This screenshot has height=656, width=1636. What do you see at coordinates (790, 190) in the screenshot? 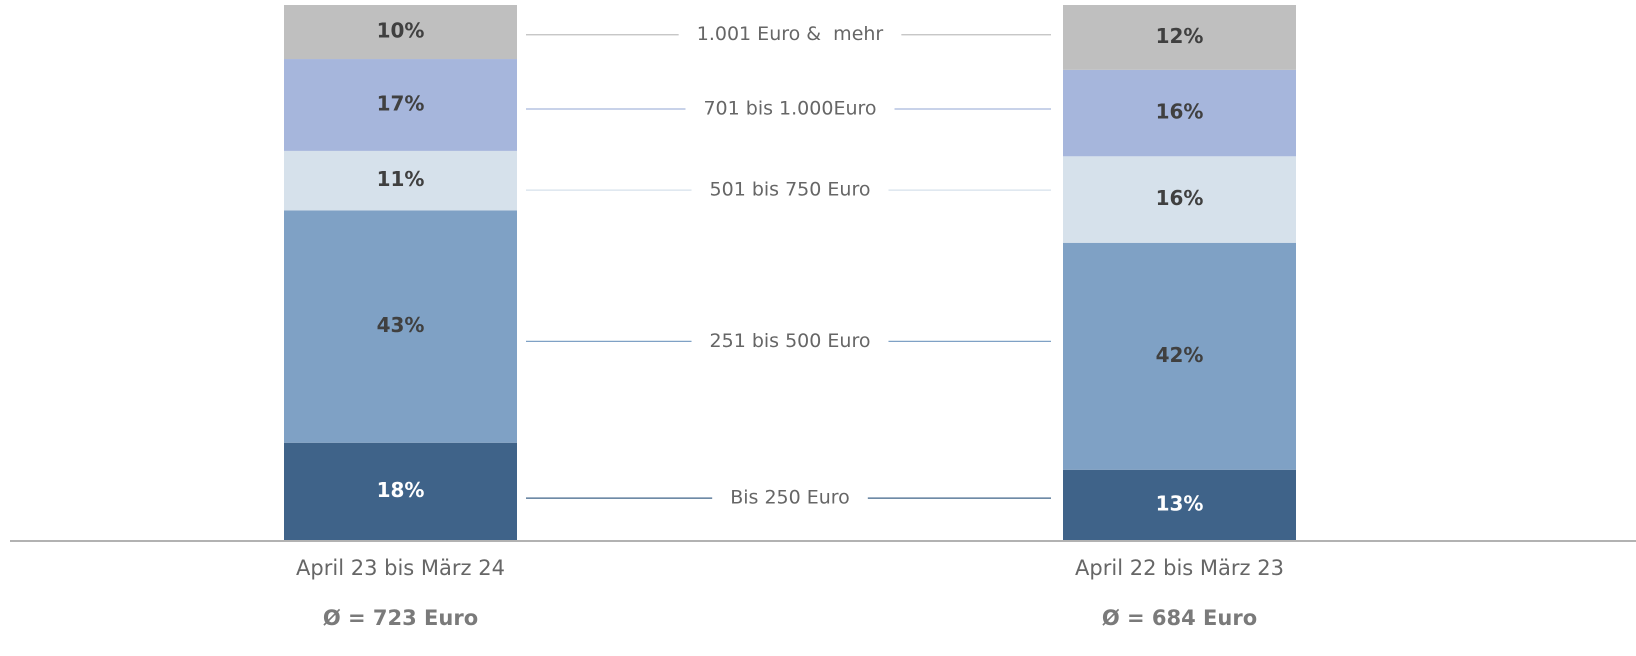
I see `legend-label: 501 bis 750 Euro` at bounding box center [790, 190].